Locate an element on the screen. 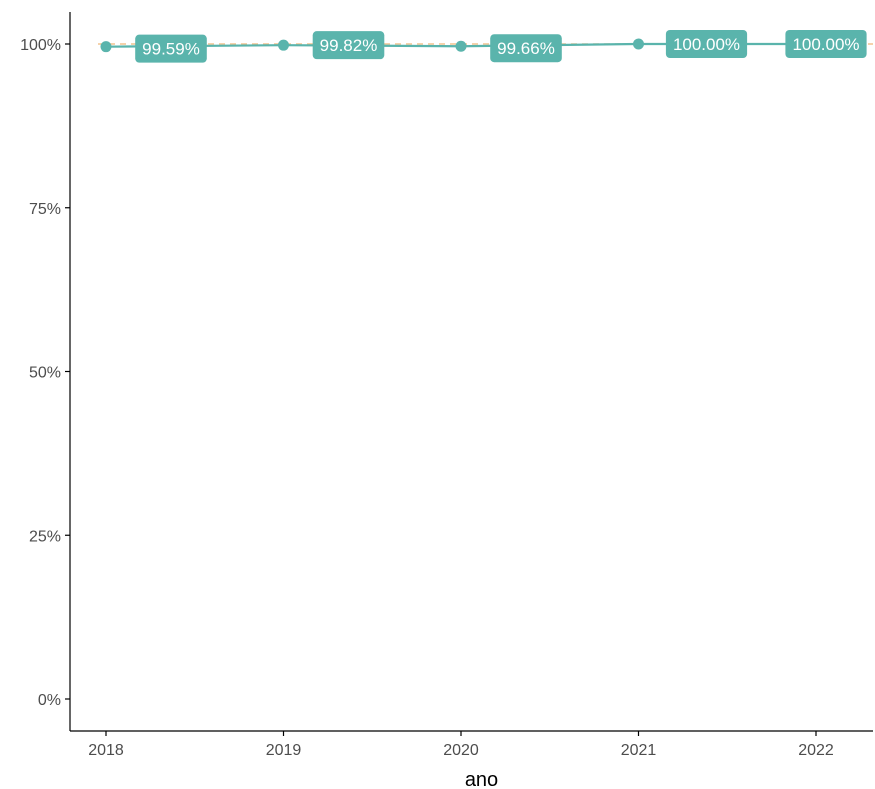  y-tick-label: 50% is located at coordinates (45, 373).